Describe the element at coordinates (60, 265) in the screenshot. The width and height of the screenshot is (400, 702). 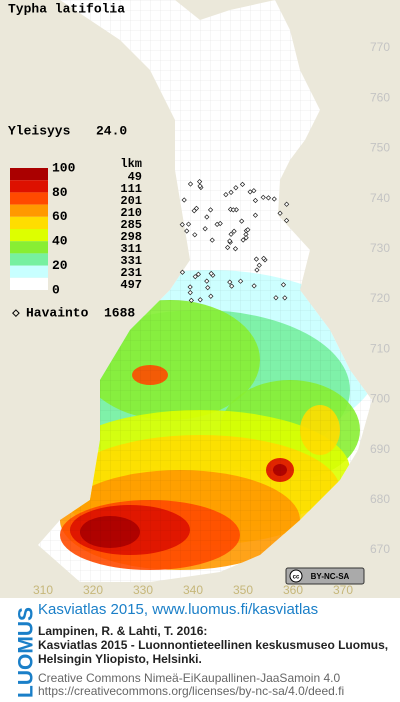
I see `legend-scale-label: 20` at that location.